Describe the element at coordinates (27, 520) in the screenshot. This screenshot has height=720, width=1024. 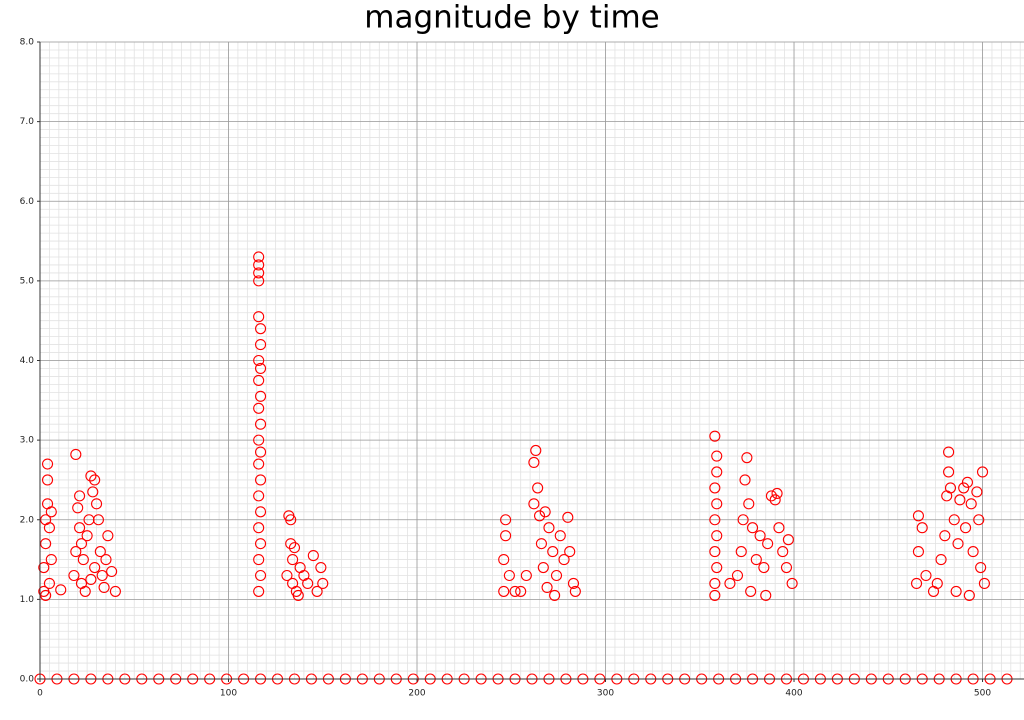
I see `y-tick-label: 2.0` at that location.